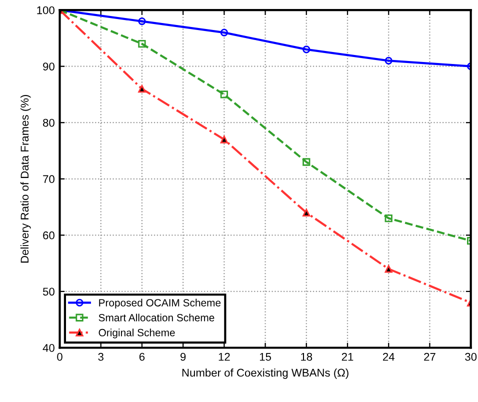  What do you see at coordinates (142, 356) in the screenshot?
I see `x-tick-label: 6` at bounding box center [142, 356].